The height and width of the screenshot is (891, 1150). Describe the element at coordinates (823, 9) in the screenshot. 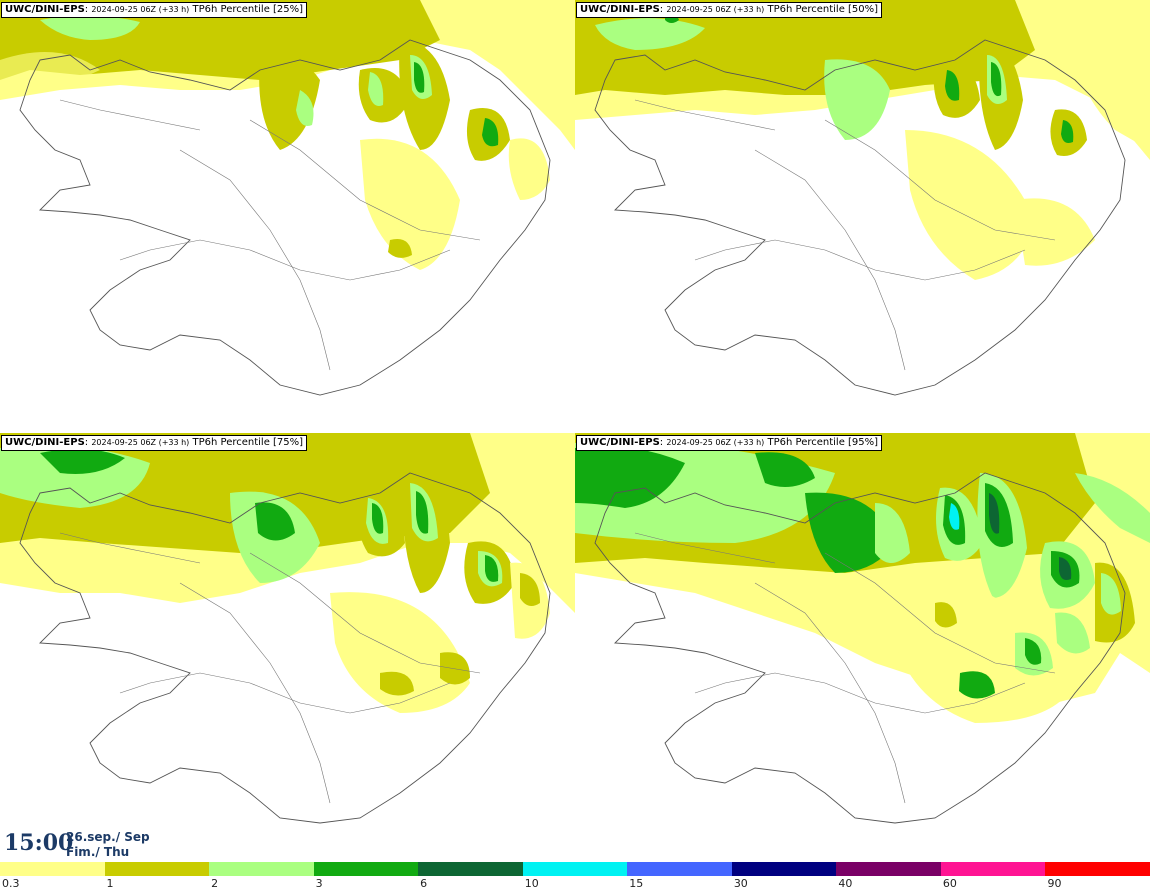

I see `product-name: TP6h Percentile [50%]` at that location.